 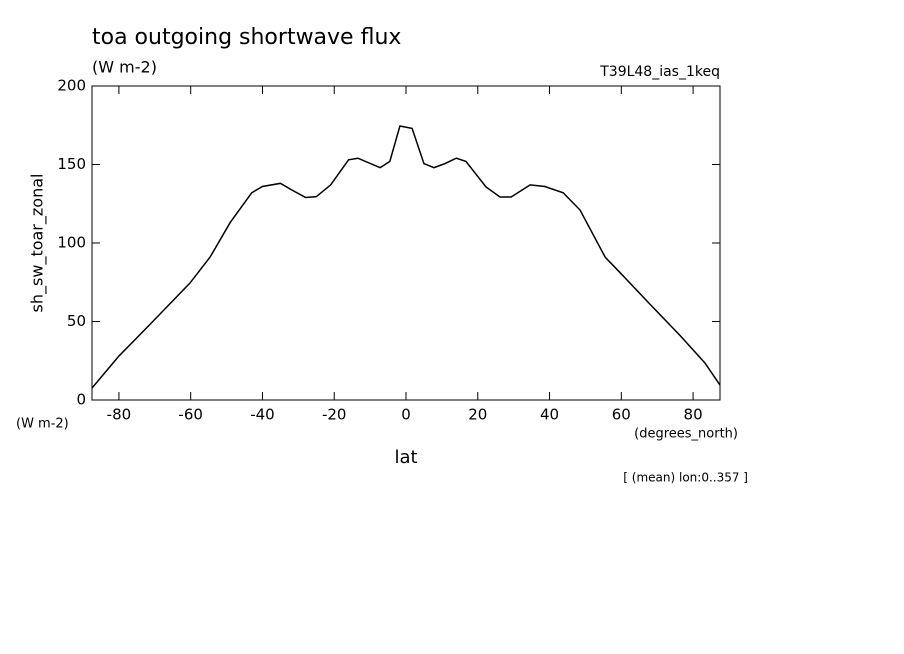 What do you see at coordinates (685, 478) in the screenshot?
I see `note: [ (mean) lon:0..357 ]` at bounding box center [685, 478].